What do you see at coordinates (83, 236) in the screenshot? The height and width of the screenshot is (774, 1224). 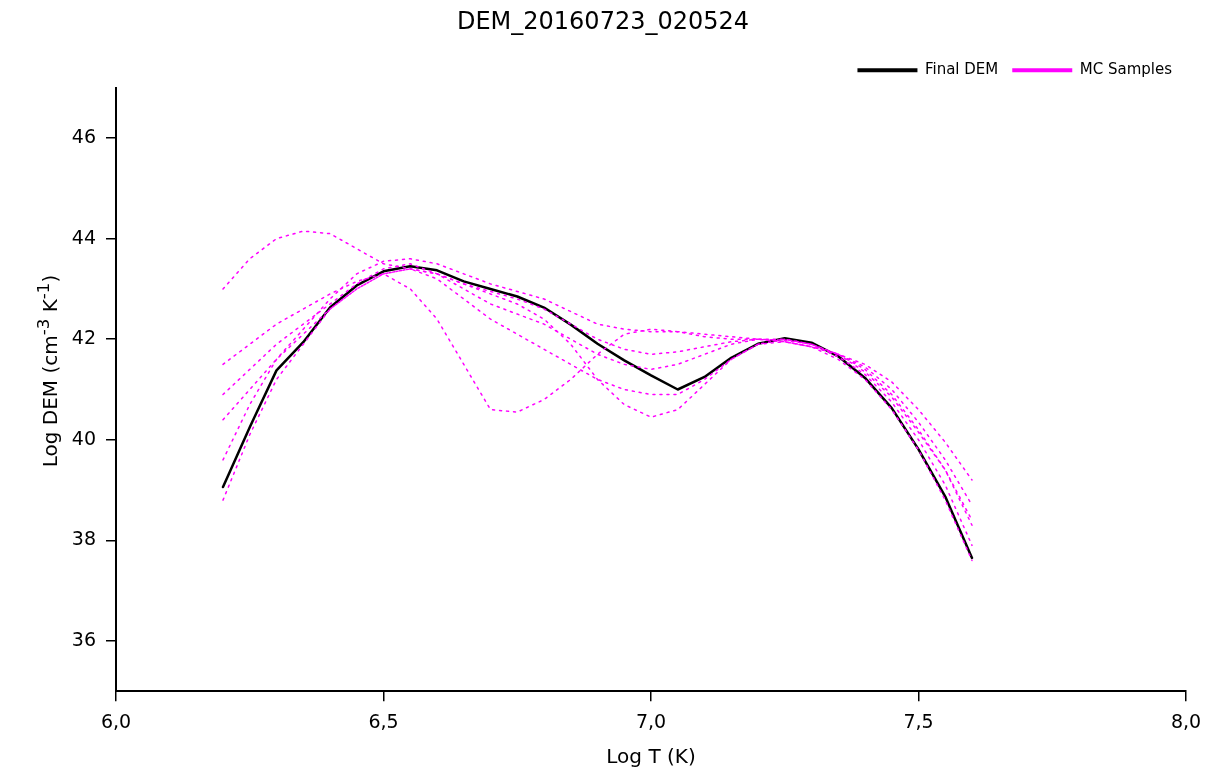 I see `y-tick-label: 44` at bounding box center [83, 236].